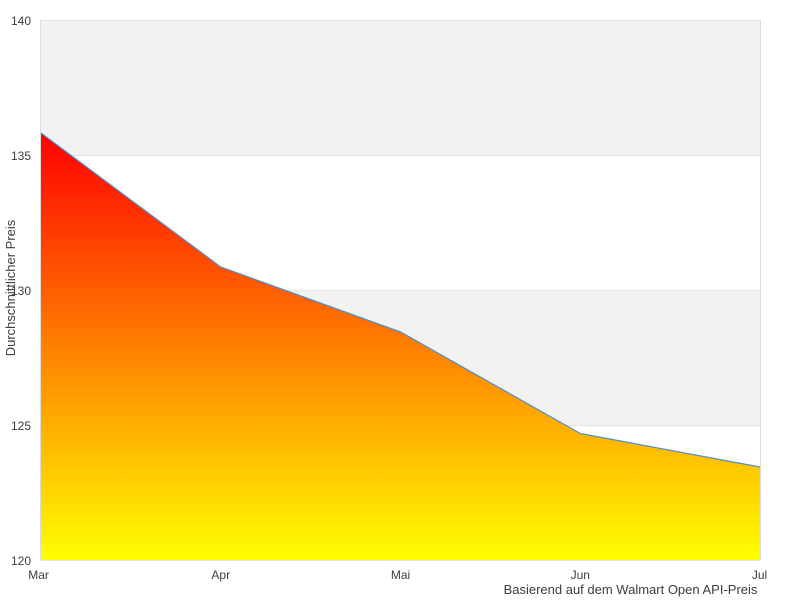 Image resolution: width=800 pixels, height=600 pixels. I want to click on svg-text: 130, so click(21, 291).